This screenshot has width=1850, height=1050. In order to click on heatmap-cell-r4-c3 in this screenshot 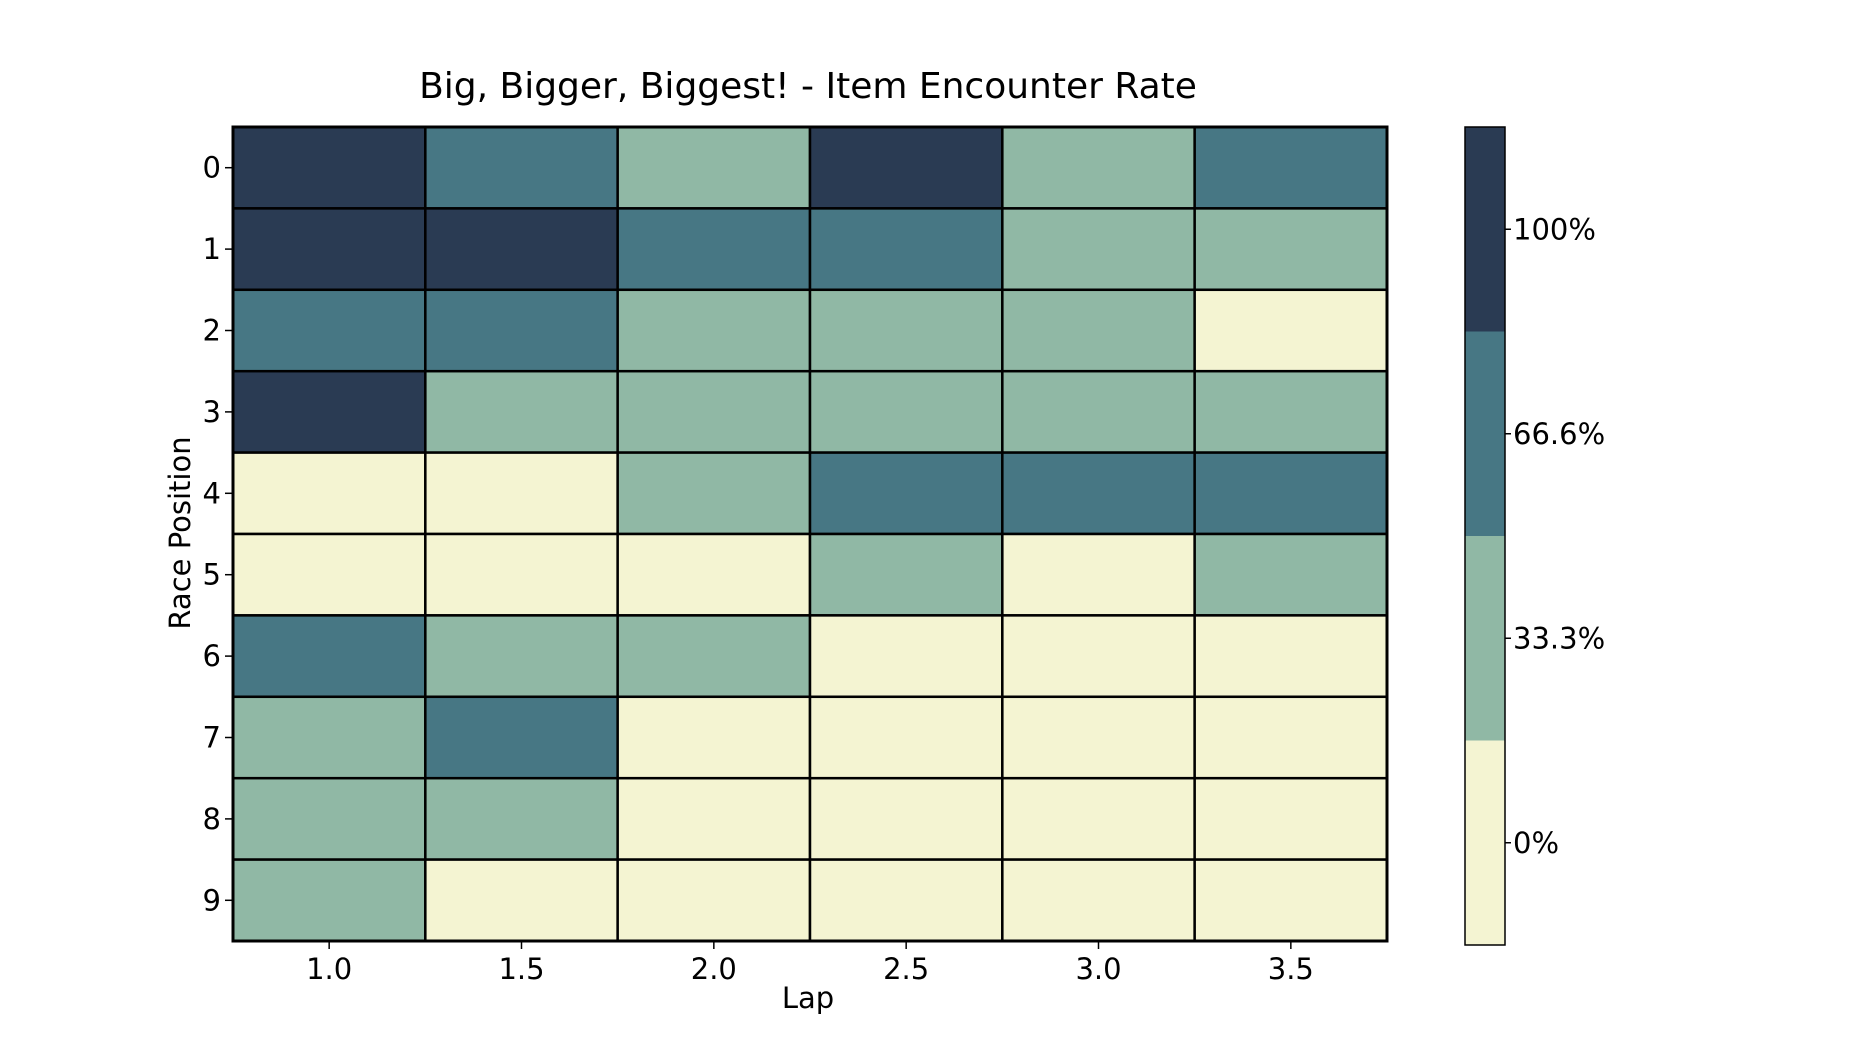, I will do `click(906, 493)`.